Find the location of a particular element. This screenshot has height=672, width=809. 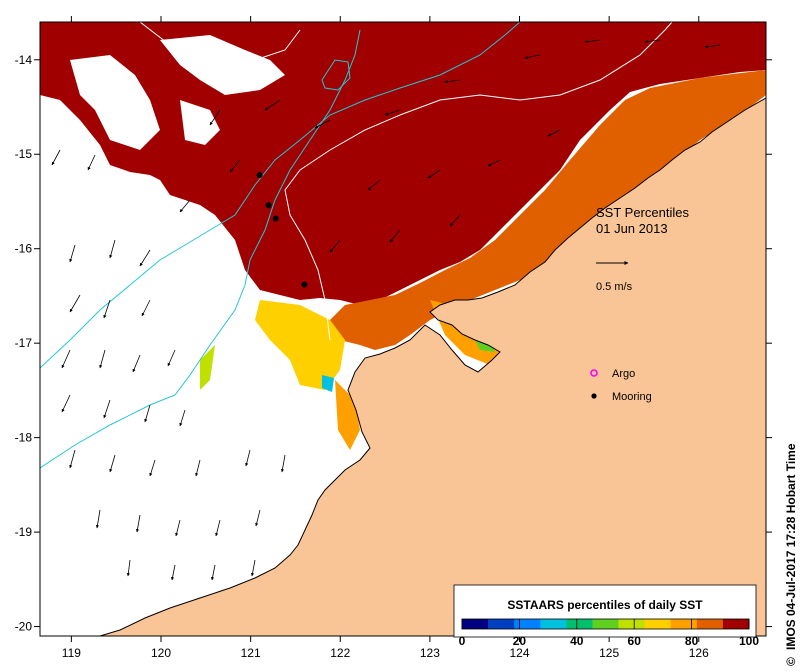

colorbar-title: SSTAARS percentiles of daily SST is located at coordinates (605, 605).